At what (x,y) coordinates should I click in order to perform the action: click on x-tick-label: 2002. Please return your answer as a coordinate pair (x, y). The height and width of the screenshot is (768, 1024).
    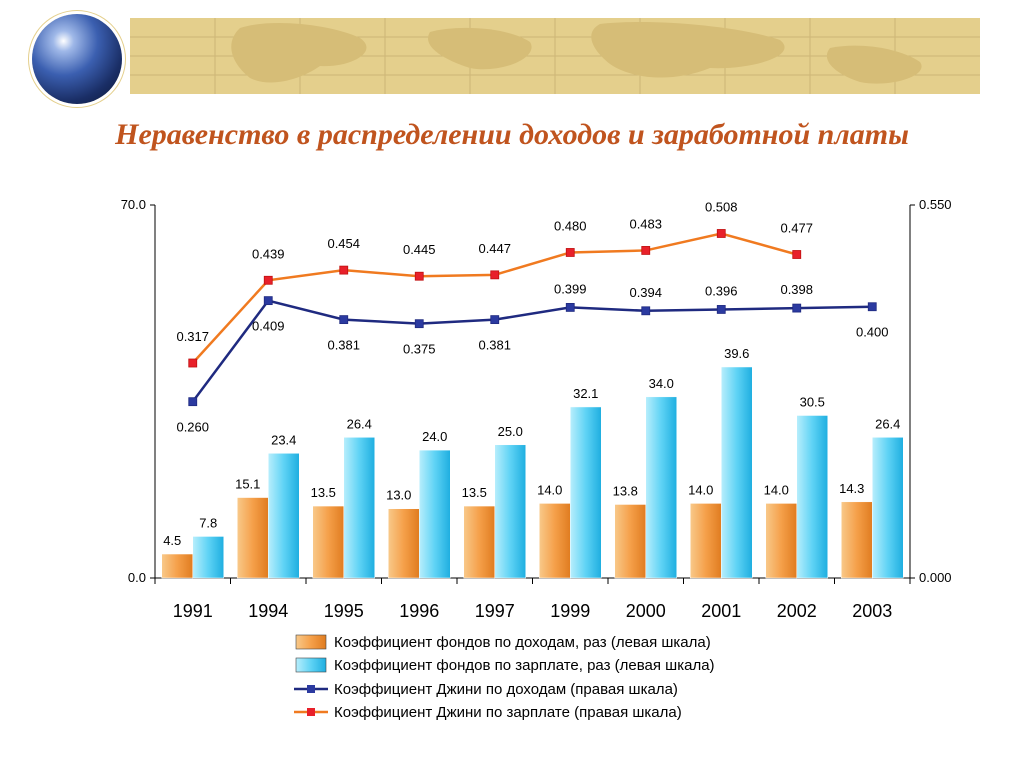
    Looking at the image, I should click on (797, 611).